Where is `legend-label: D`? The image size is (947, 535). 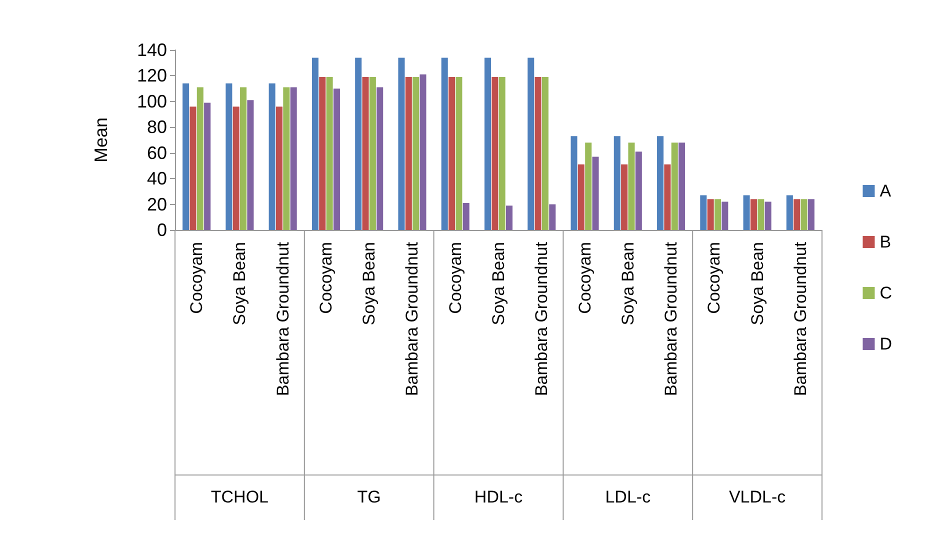
legend-label: D is located at coordinates (886, 344).